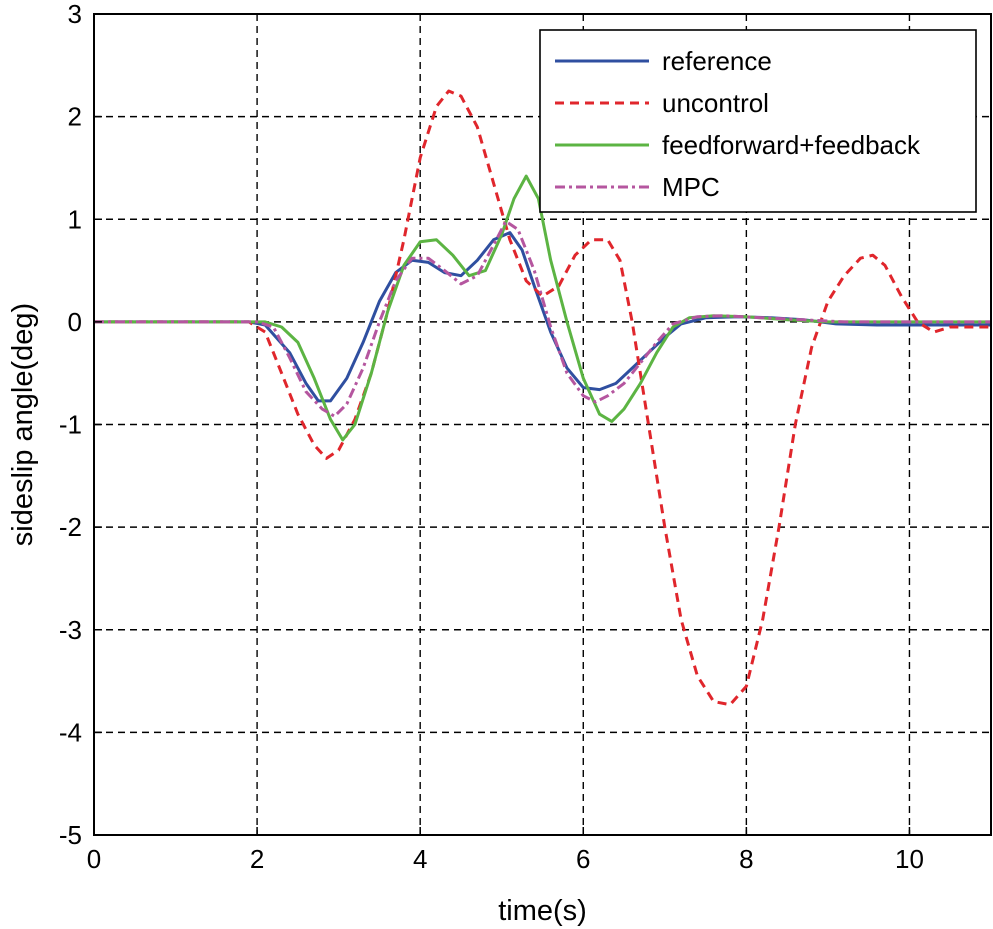 The image size is (993, 929). Describe the element at coordinates (909, 859) in the screenshot. I see `x-tick-label: 10` at that location.